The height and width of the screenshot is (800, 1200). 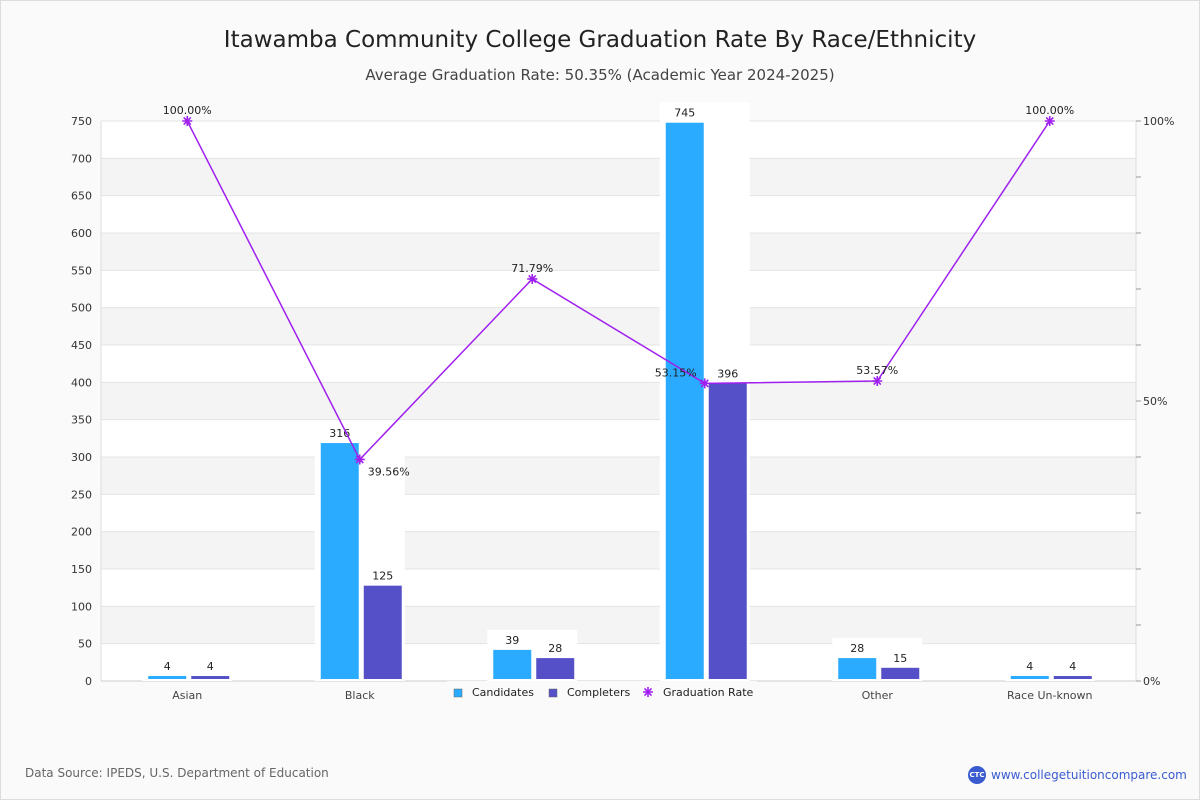 What do you see at coordinates (877, 370) in the screenshot?
I see `rate-value-label: 53.57%` at bounding box center [877, 370].